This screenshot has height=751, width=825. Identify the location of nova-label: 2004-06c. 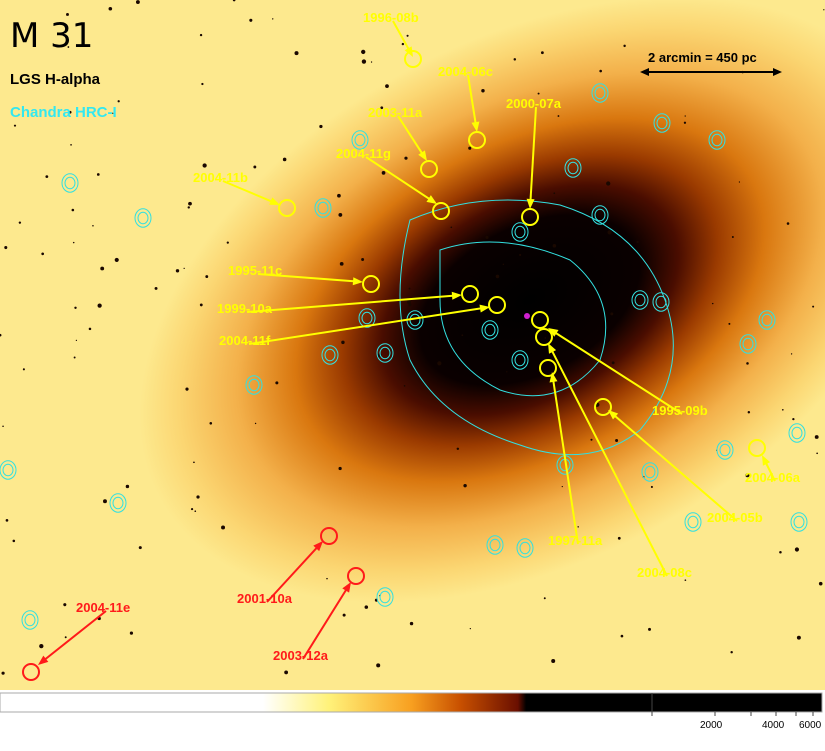
(465, 71).